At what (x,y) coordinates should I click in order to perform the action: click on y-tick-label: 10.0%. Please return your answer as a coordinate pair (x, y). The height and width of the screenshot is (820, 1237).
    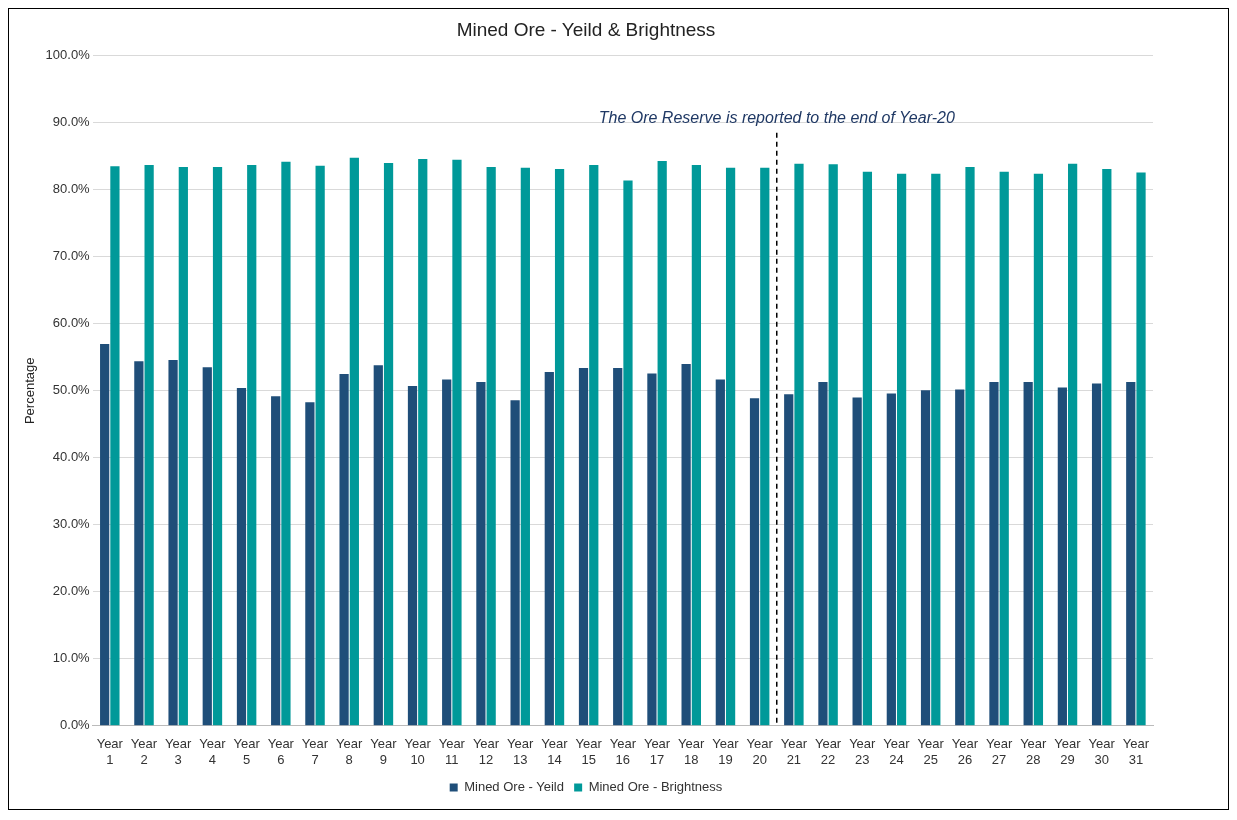
    Looking at the image, I should click on (71, 658).